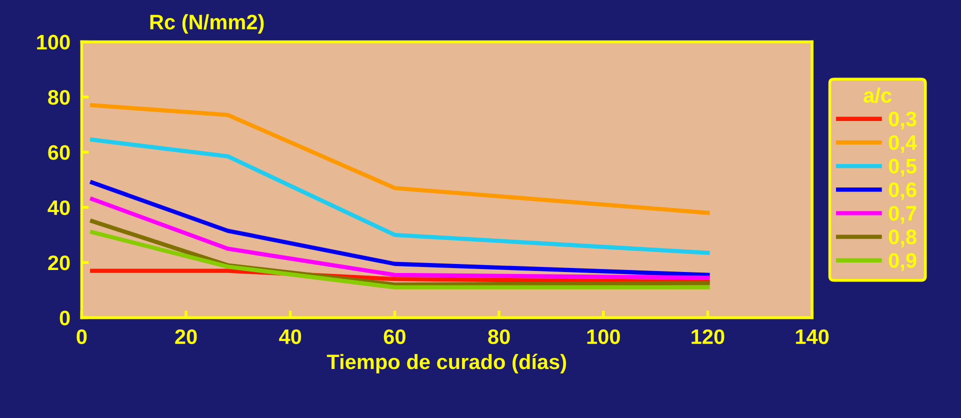  I want to click on x-tick-label: 140, so click(812, 336).